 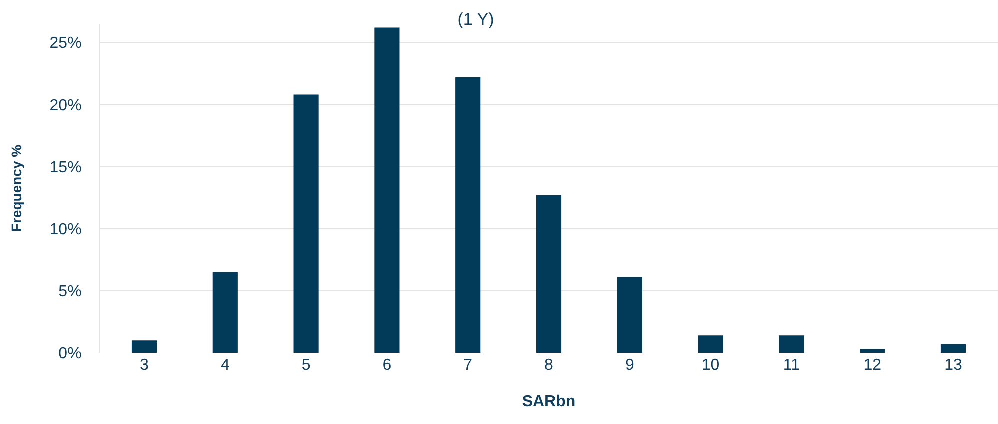 I want to click on x-tick-label: 13, so click(x=953, y=365).